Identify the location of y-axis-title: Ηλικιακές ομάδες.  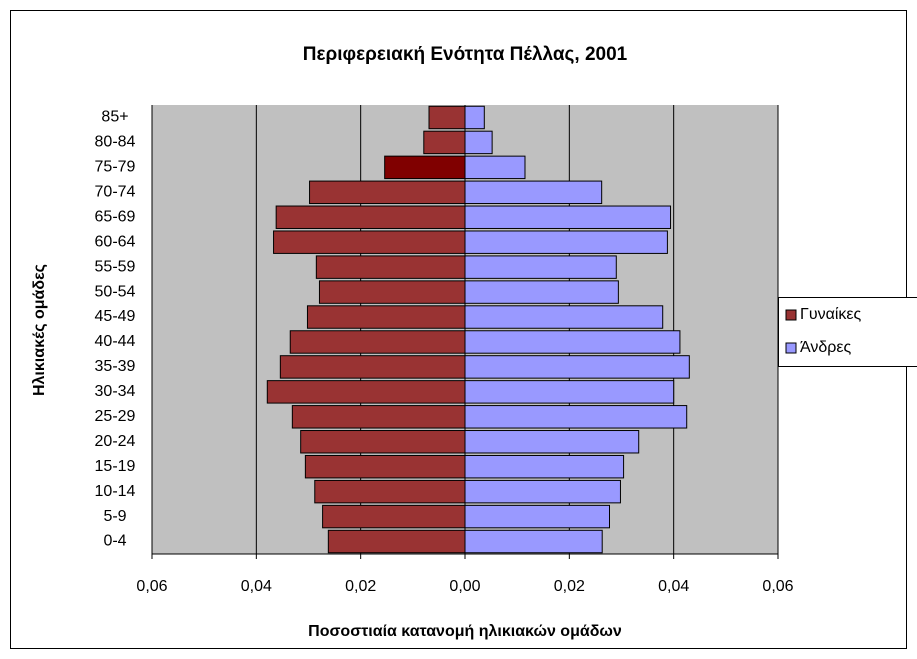
(39, 330).